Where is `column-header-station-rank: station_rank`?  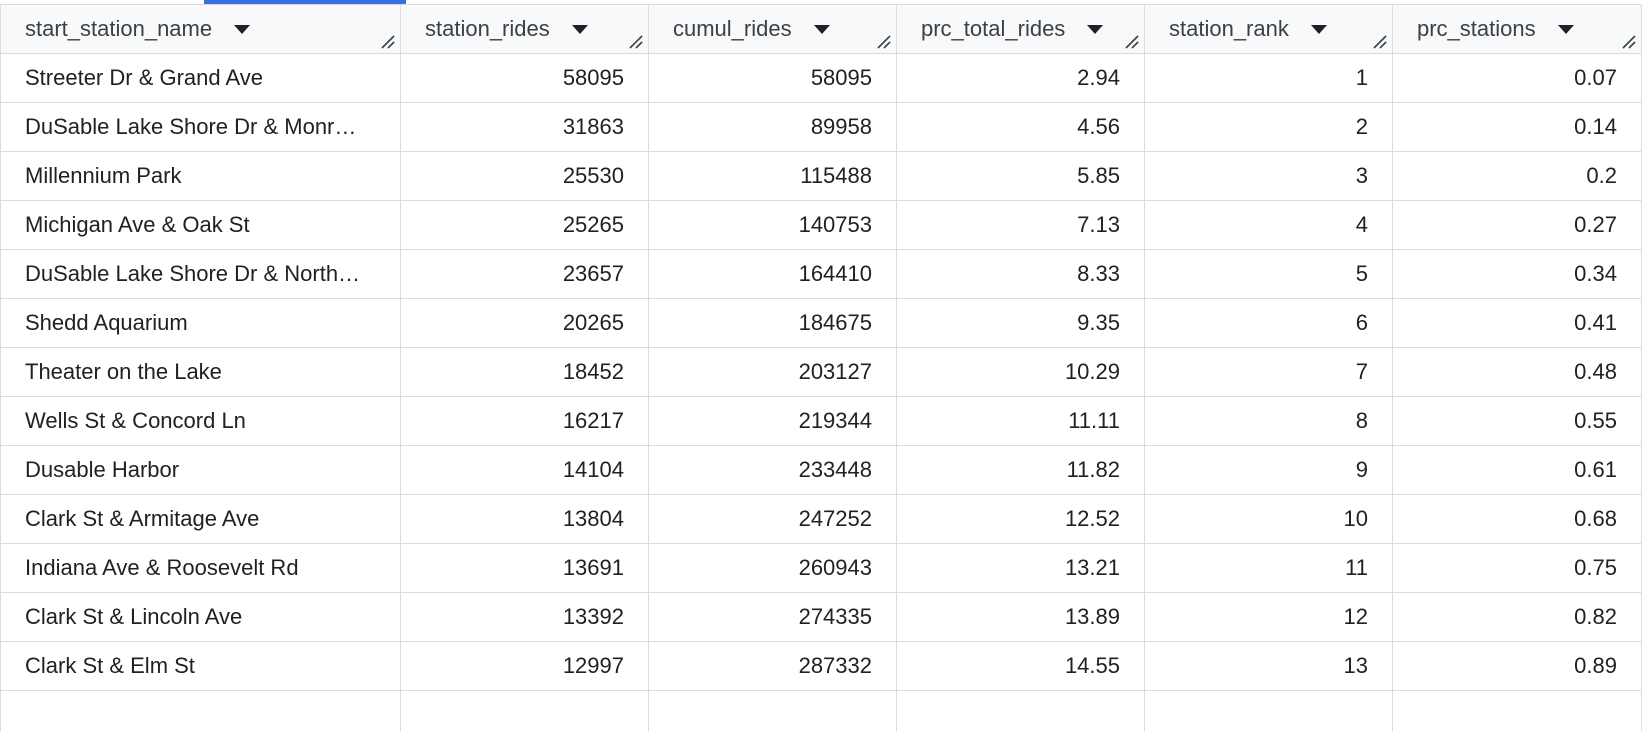 column-header-station-rank: station_rank is located at coordinates (1268, 29).